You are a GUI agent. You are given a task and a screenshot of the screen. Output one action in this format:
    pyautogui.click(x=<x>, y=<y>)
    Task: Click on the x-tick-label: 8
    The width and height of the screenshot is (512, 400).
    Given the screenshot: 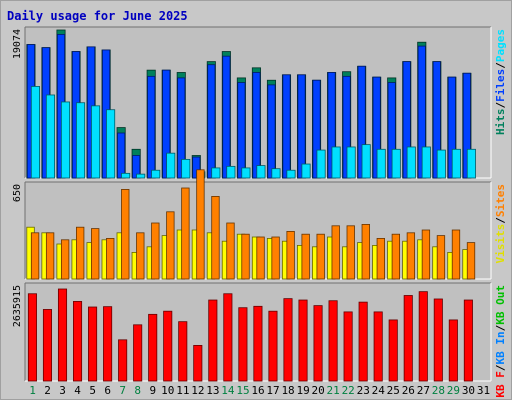 What is the action you would take?
    pyautogui.click(x=137, y=390)
    